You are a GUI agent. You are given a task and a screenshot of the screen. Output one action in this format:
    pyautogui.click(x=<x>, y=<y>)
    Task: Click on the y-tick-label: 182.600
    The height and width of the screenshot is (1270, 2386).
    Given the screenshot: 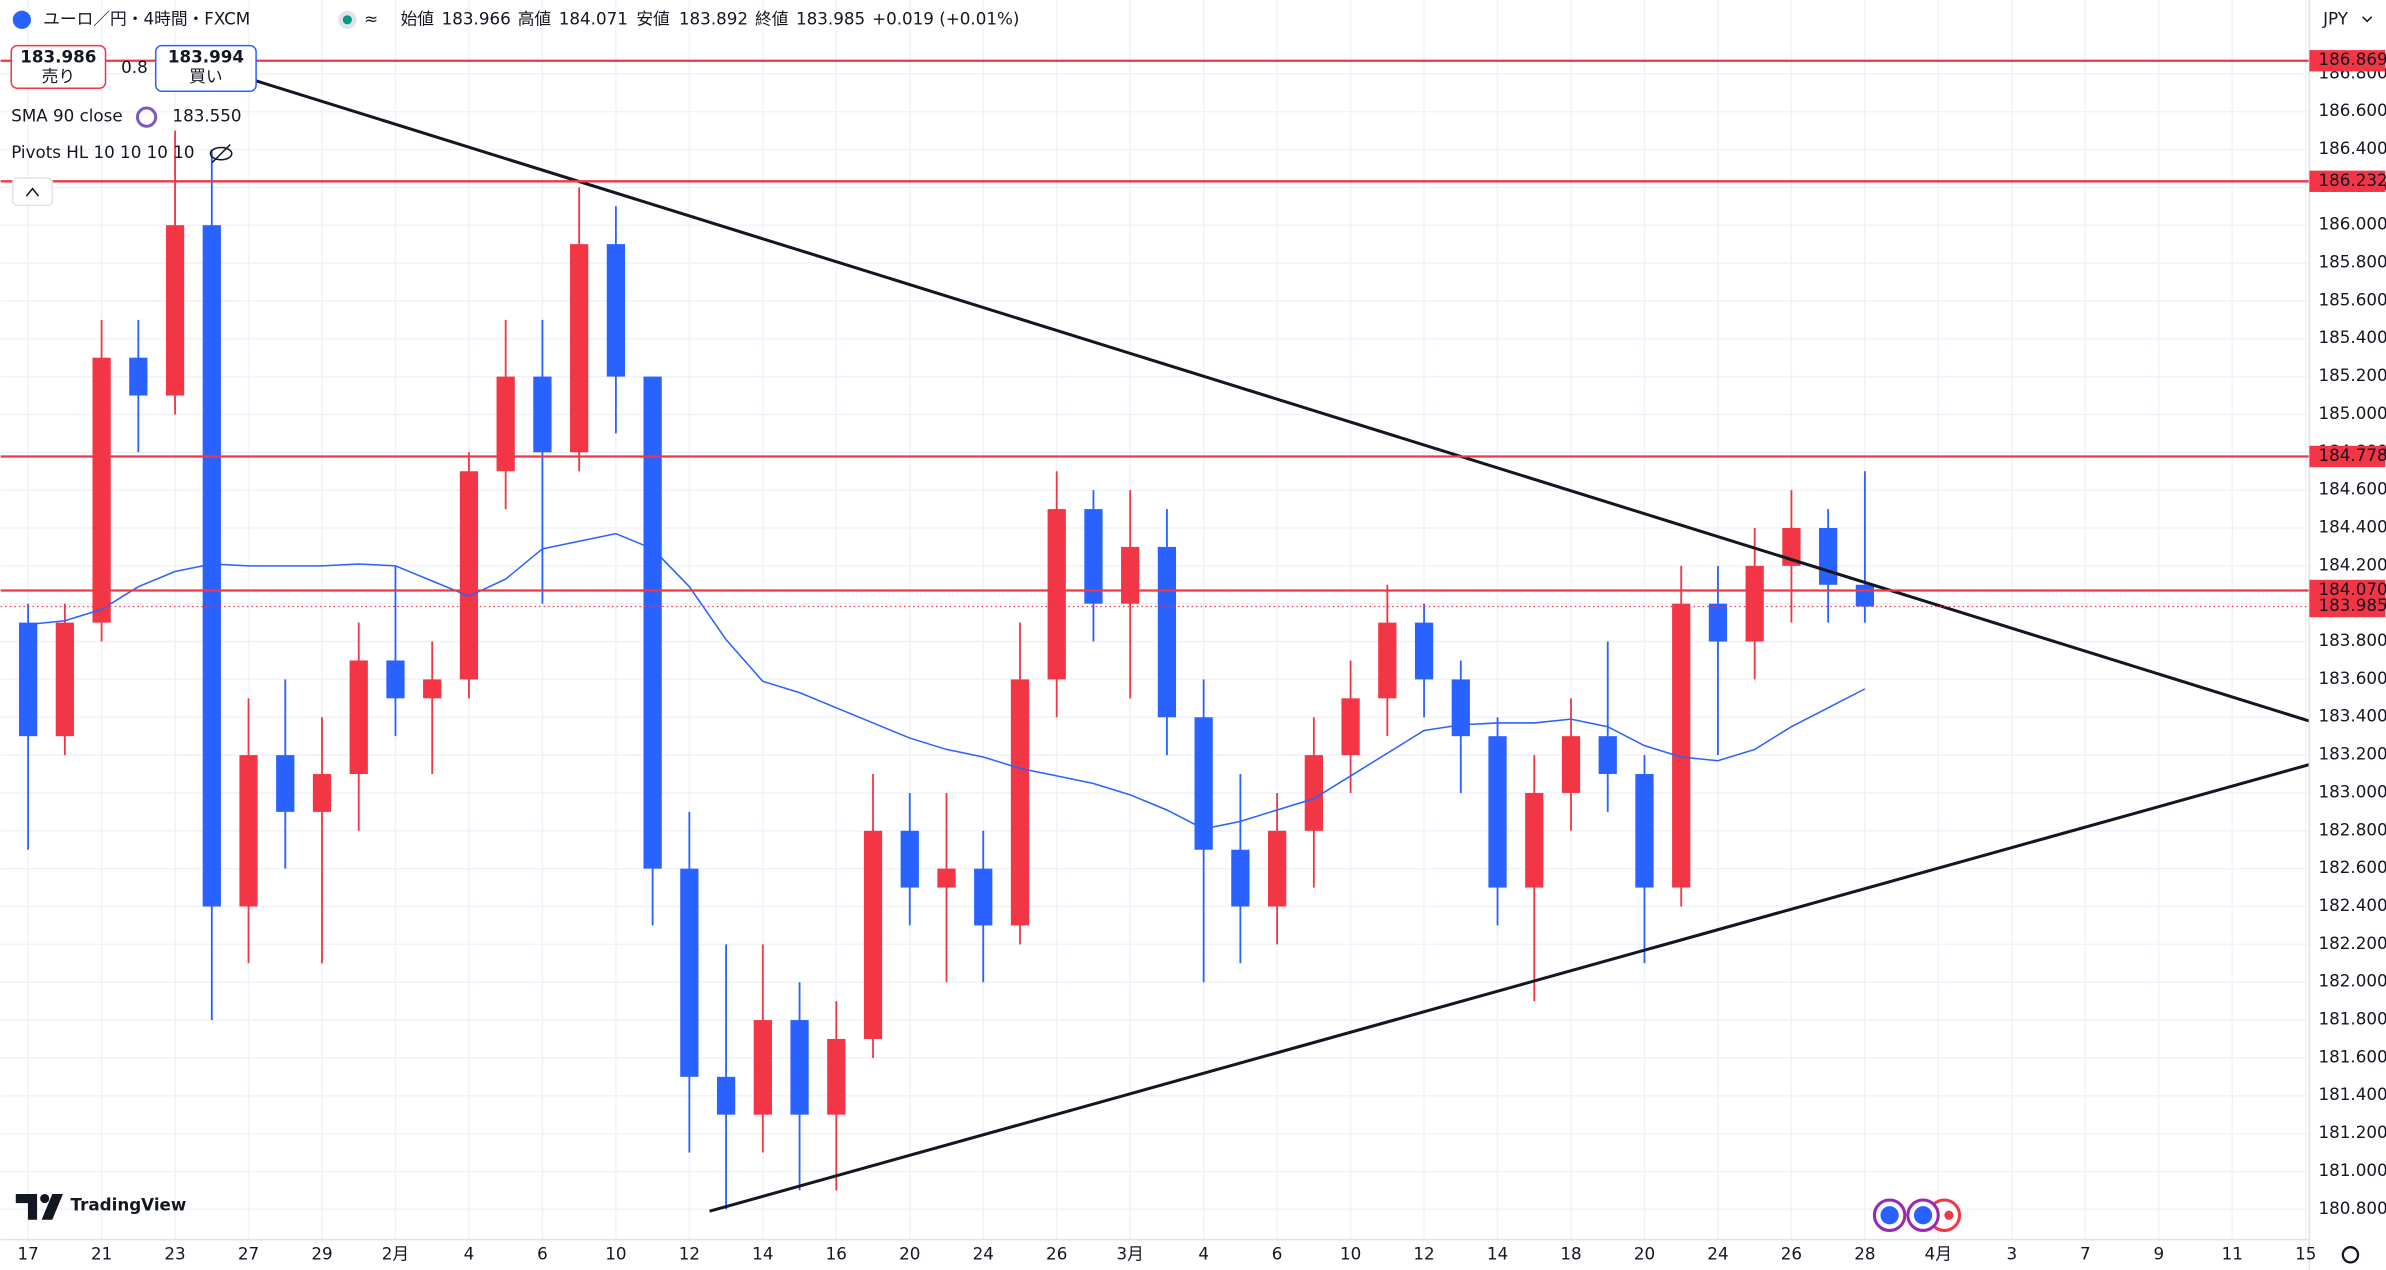 What is the action you would take?
    pyautogui.click(x=2352, y=867)
    